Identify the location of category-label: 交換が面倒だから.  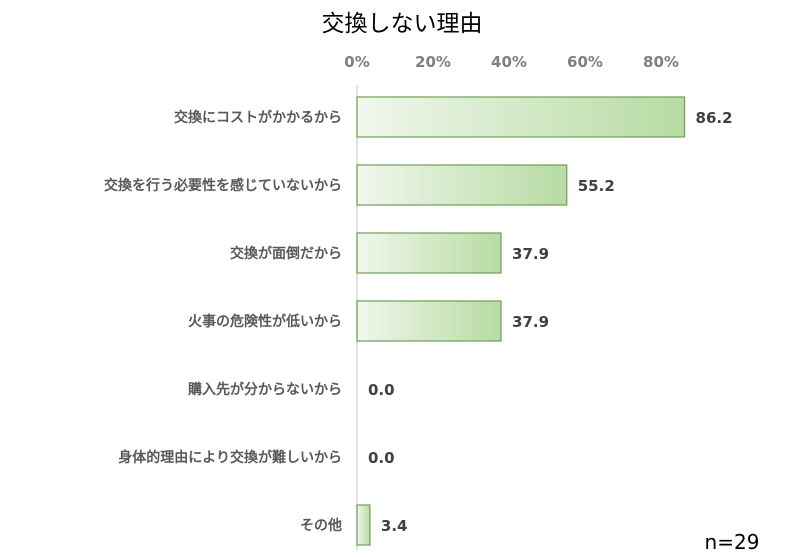
(286, 253).